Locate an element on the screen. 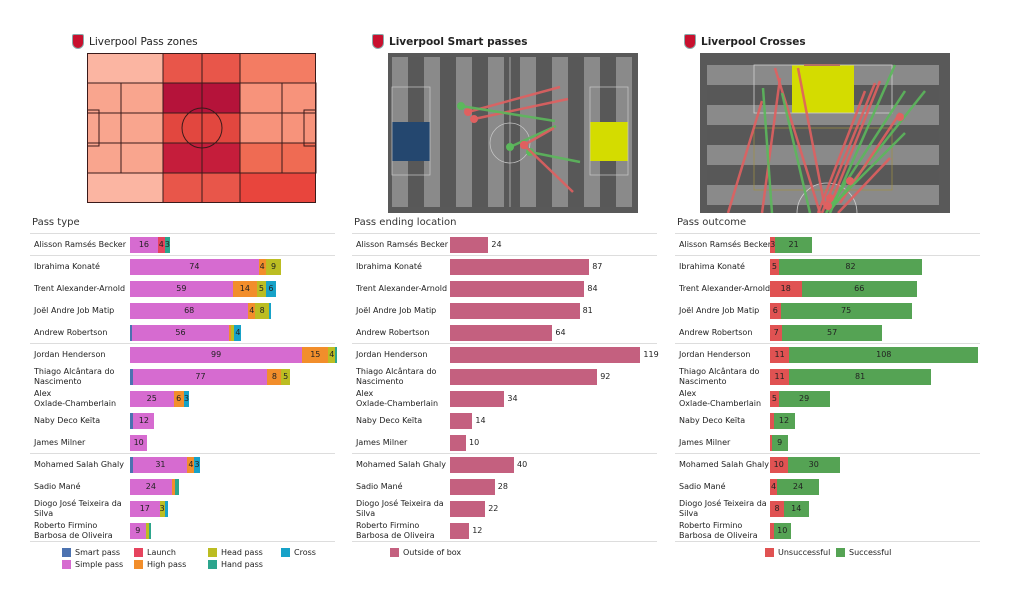 Image resolution: width=1024 pixels, height=602 pixels. legend-item: Outside of box is located at coordinates (425, 552).